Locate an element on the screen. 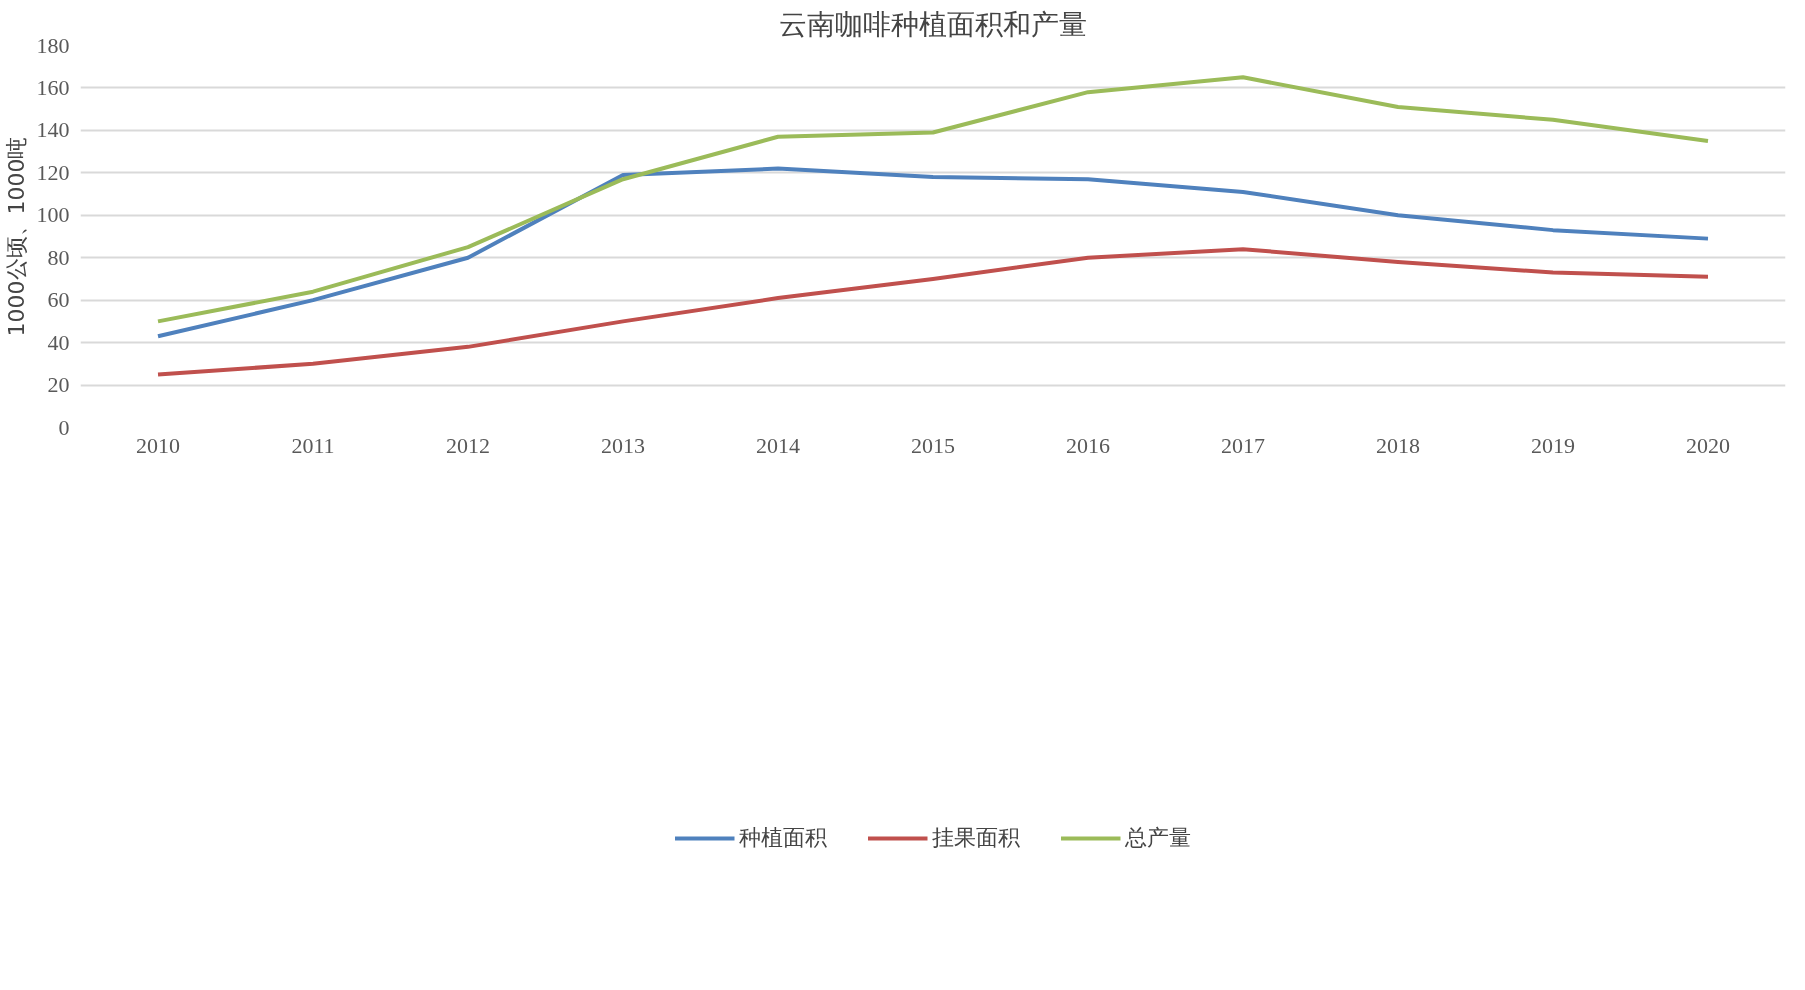 The height and width of the screenshot is (990, 1805). x-tick-label: 2019 is located at coordinates (1553, 445).